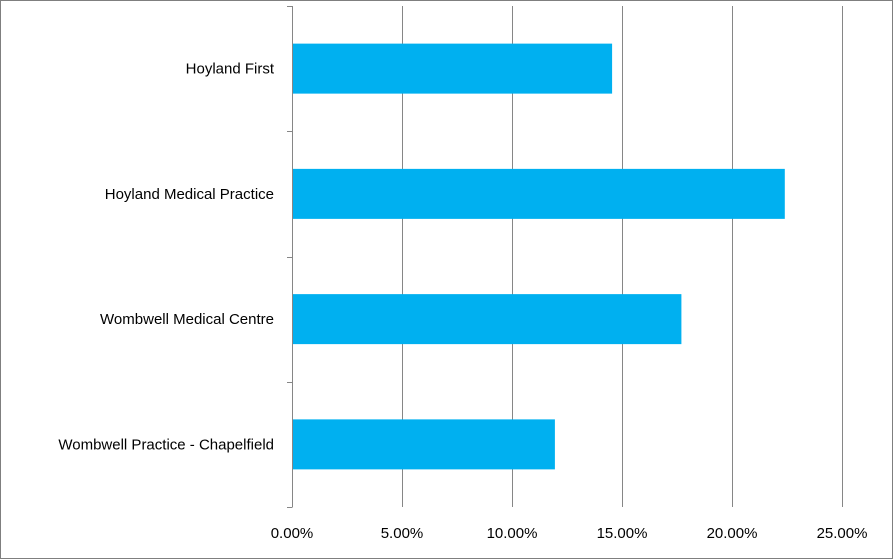 The height and width of the screenshot is (559, 893). Describe the element at coordinates (732, 533) in the screenshot. I see `x-tick-label: 20.00%` at that location.